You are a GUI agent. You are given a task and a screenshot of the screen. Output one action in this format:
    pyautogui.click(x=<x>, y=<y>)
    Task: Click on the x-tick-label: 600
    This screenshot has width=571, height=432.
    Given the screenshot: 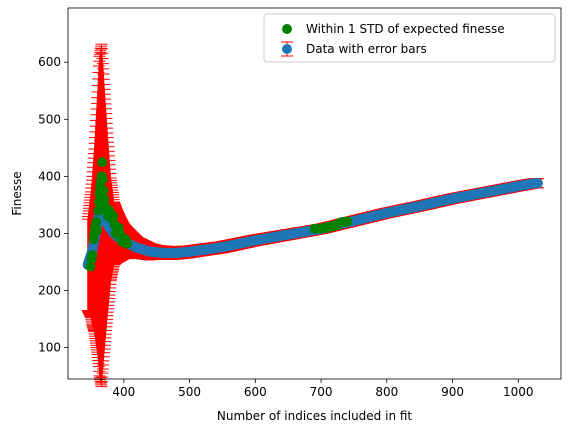 What is the action you would take?
    pyautogui.click(x=255, y=392)
    